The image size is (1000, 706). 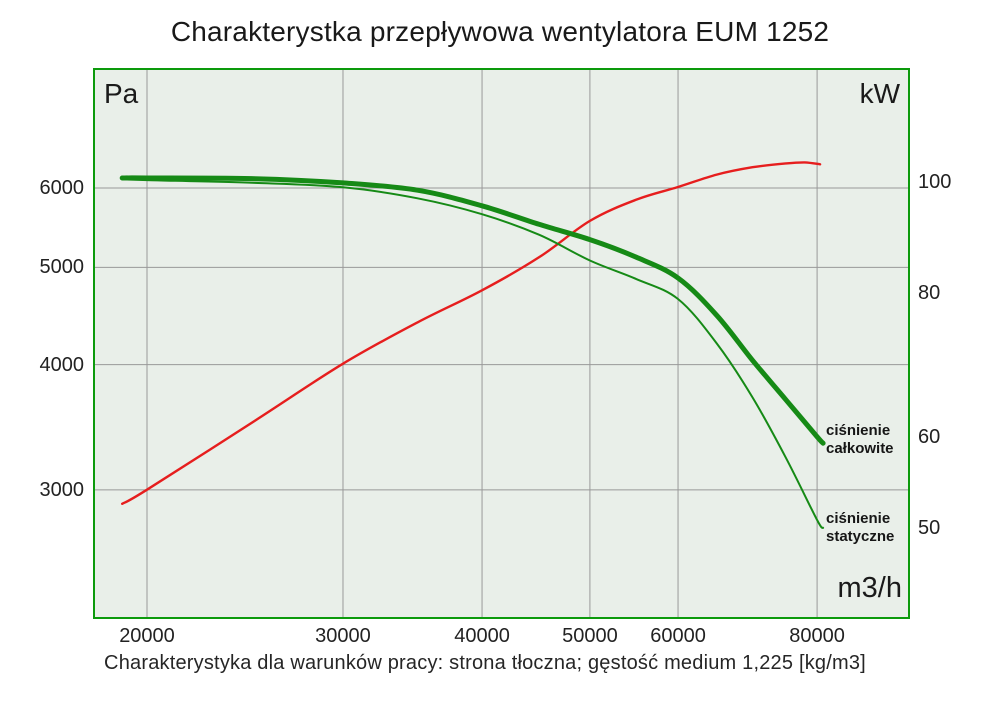 What do you see at coordinates (147, 636) in the screenshot?
I see `flow-tick-label: 20000` at bounding box center [147, 636].